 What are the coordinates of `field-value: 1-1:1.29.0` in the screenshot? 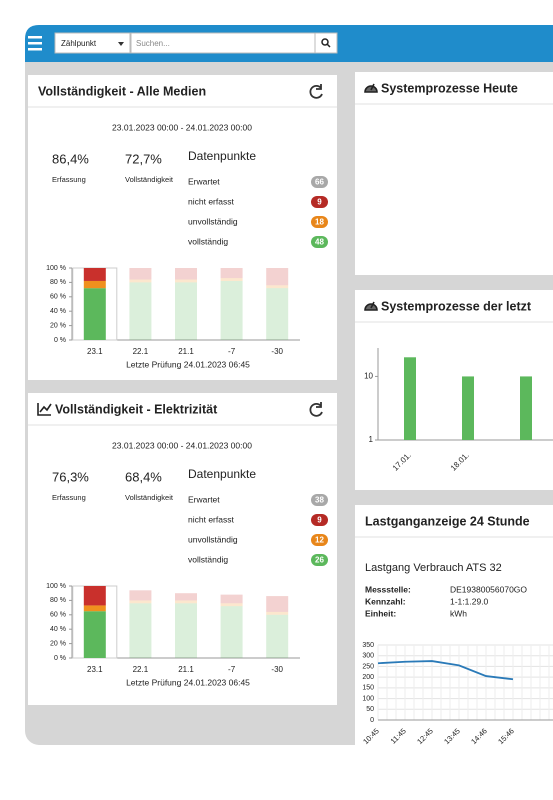 It's located at (469, 601).